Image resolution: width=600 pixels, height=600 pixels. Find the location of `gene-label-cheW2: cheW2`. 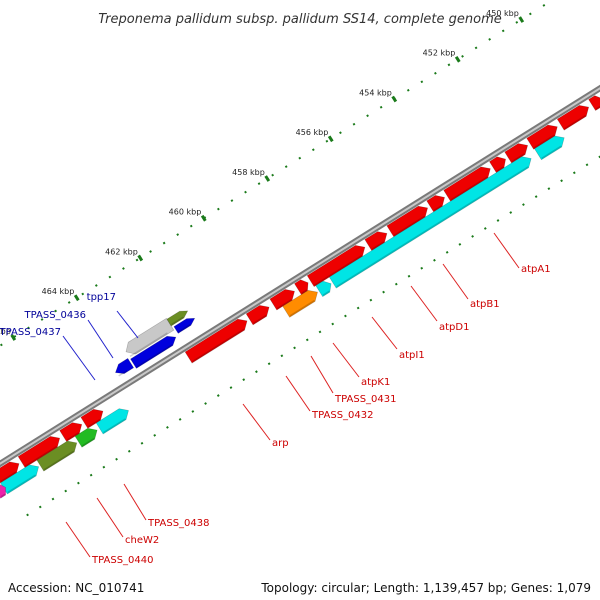

gene-label-cheW2: cheW2 is located at coordinates (142, 540).